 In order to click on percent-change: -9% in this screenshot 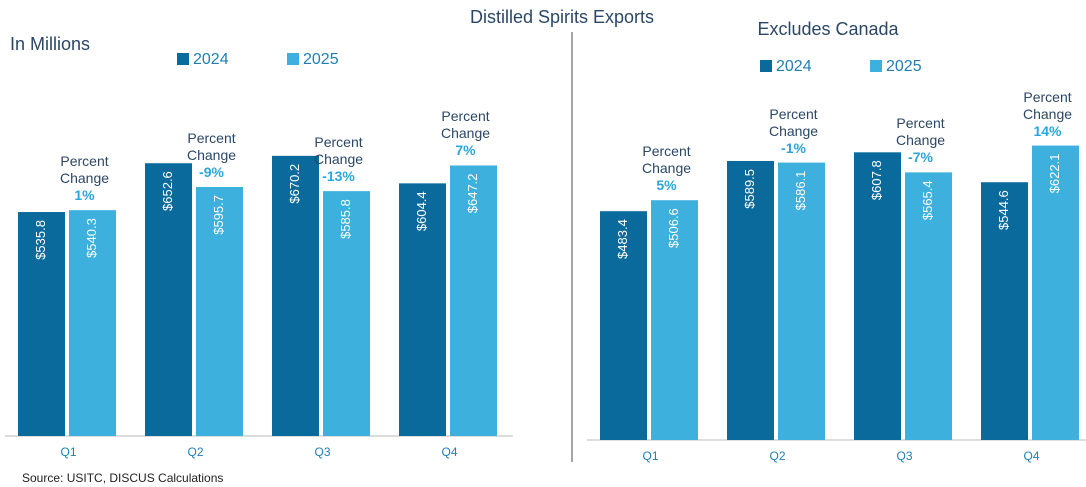, I will do `click(211, 171)`.